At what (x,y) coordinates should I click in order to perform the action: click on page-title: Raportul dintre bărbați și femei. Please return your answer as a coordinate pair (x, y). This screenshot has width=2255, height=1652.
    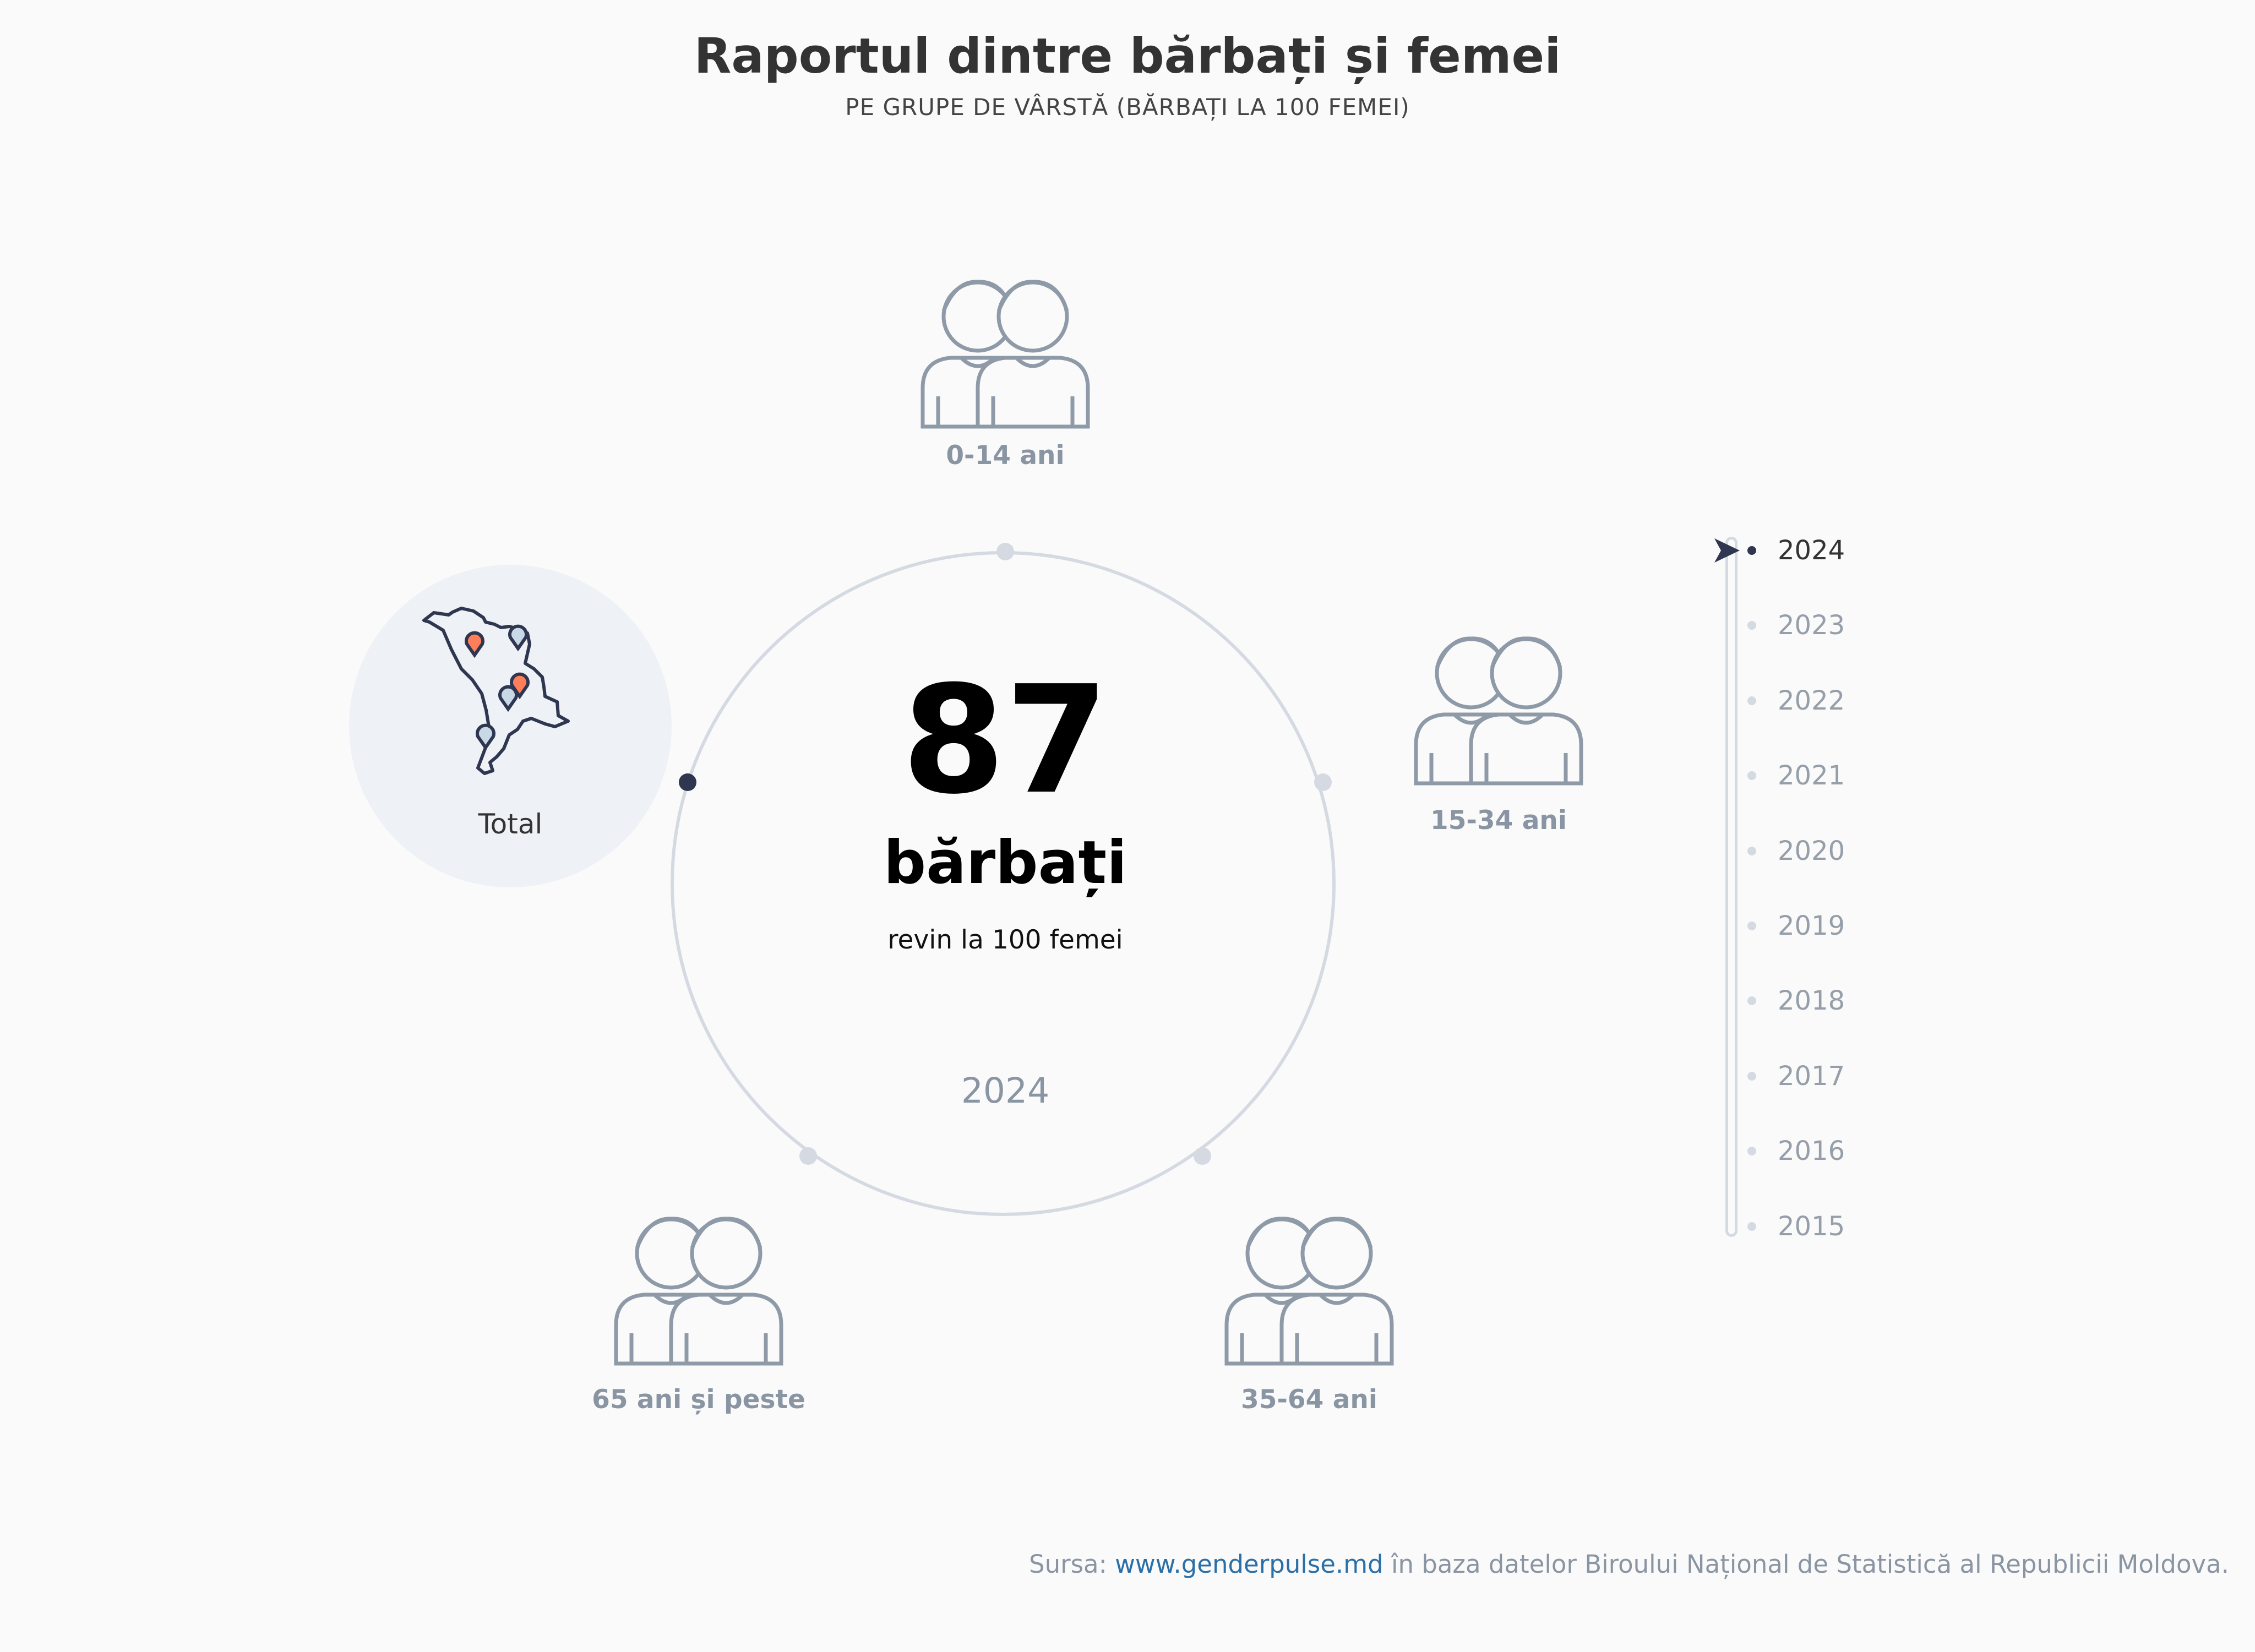
    Looking at the image, I should click on (1127, 56).